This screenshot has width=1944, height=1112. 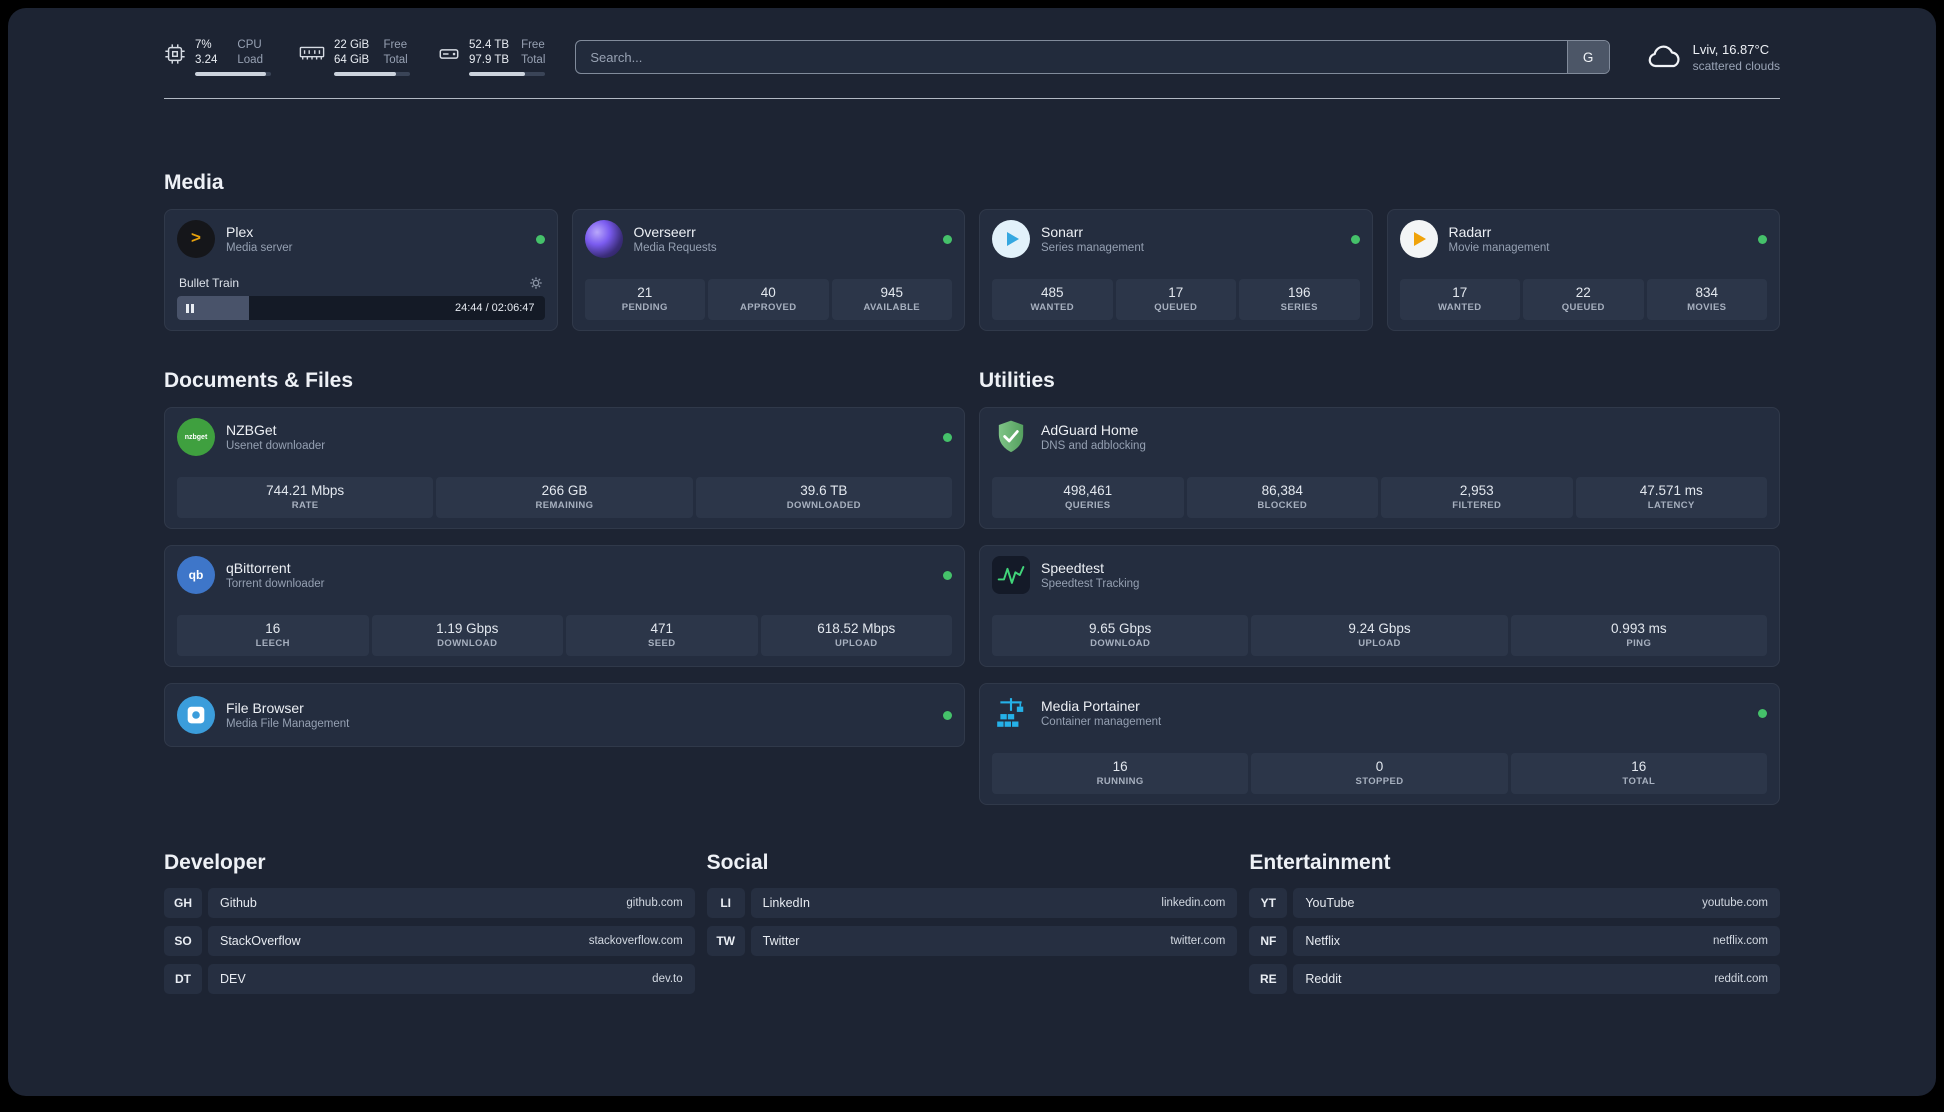 What do you see at coordinates (1268, 941) in the screenshot?
I see `bookmark-abbr: NF` at bounding box center [1268, 941].